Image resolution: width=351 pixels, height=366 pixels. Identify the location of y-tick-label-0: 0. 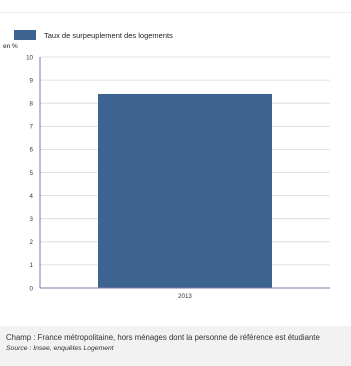
(32, 288).